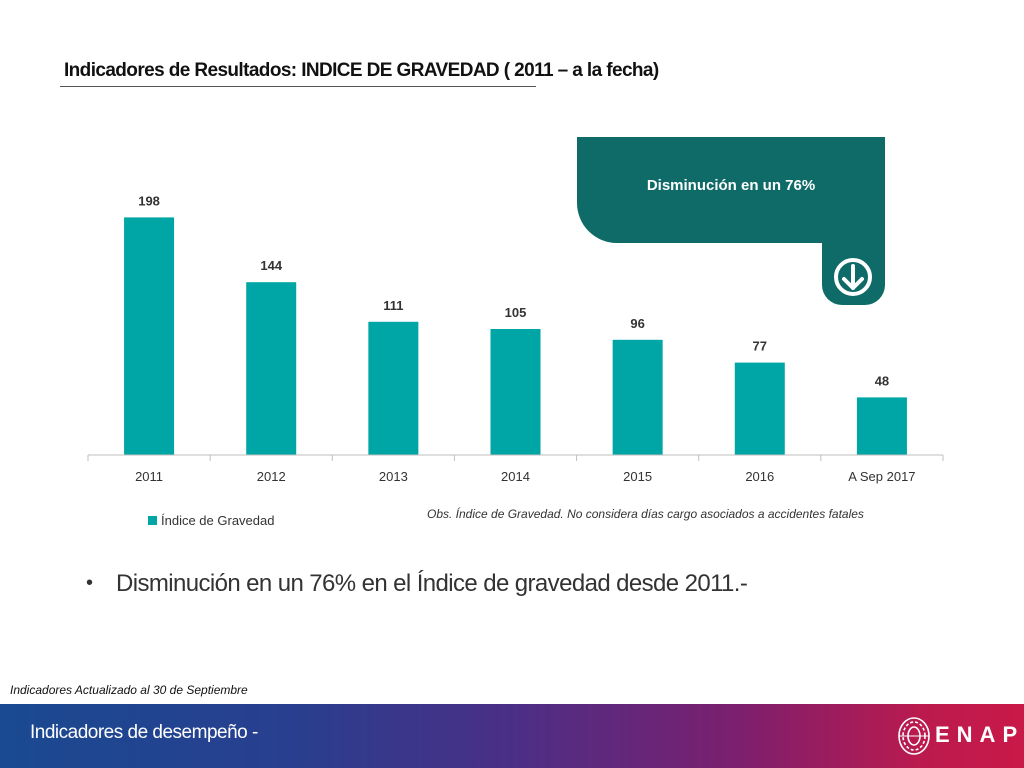  Describe the element at coordinates (152, 520) in the screenshot. I see `legend-swatch` at that location.